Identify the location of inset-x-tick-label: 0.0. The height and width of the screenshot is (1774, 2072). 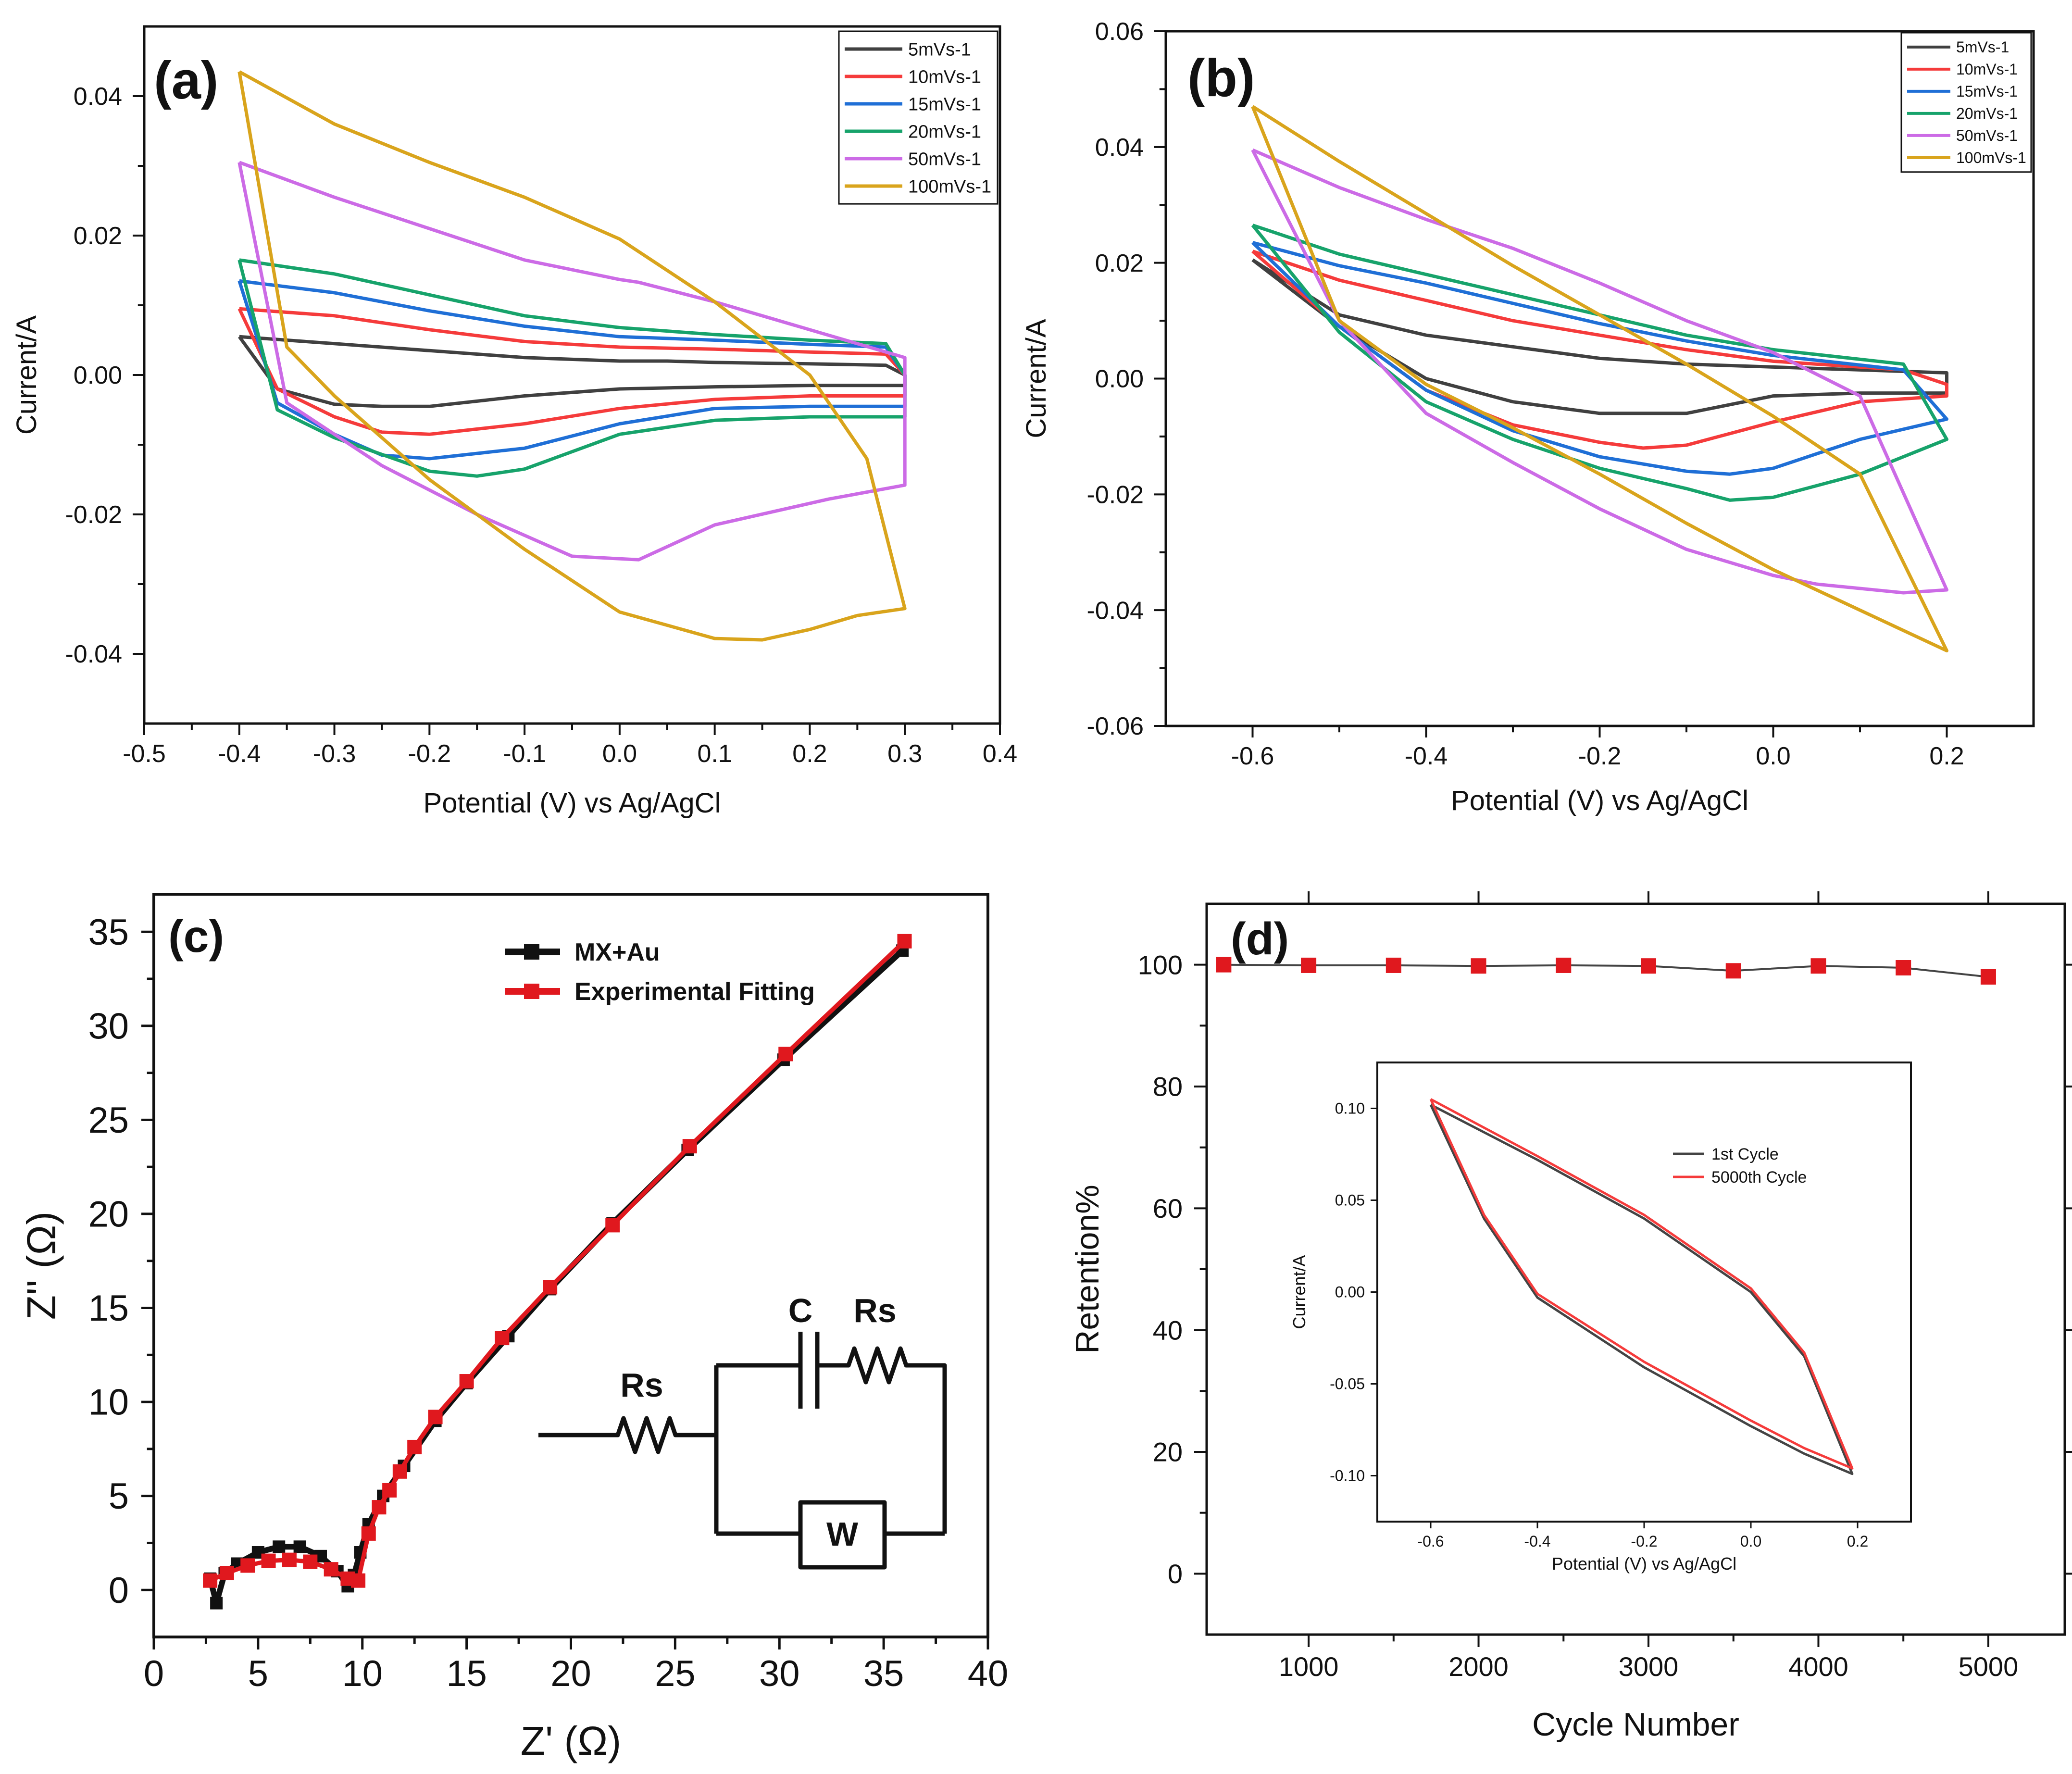
(1750, 1541).